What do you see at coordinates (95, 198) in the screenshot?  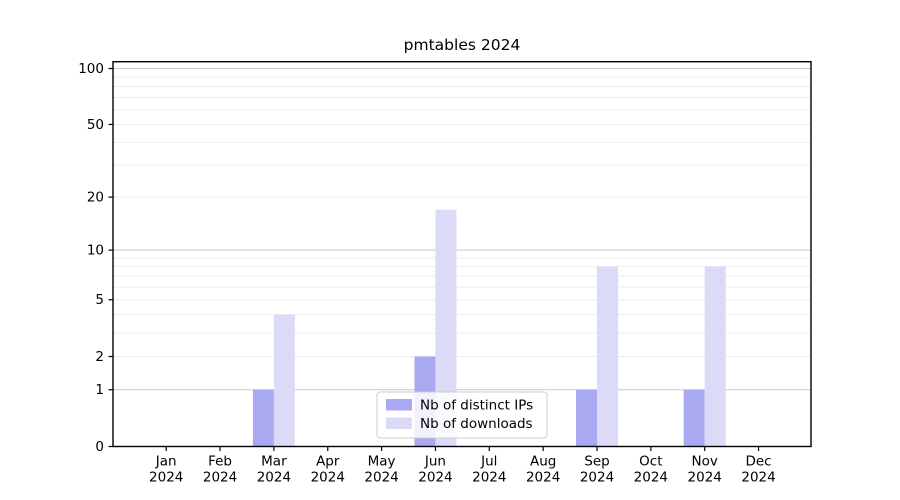 I see `y-tick-label: 20` at bounding box center [95, 198].